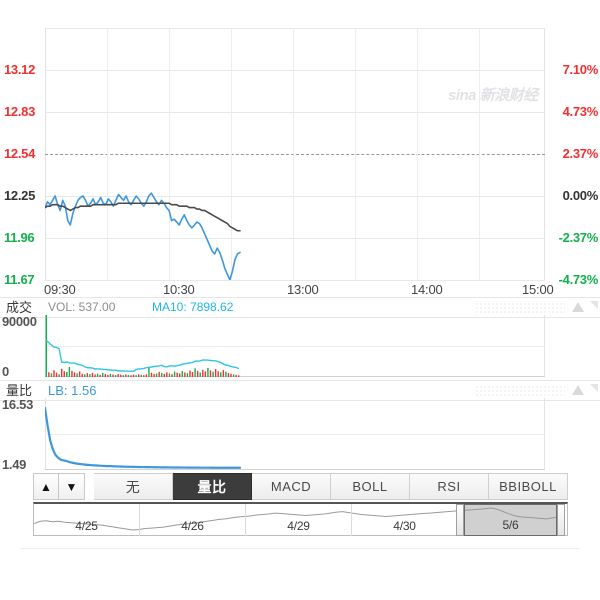 Image resolution: width=600 pixels, height=600 pixels. I want to click on tab-macd: MACD, so click(291, 486).